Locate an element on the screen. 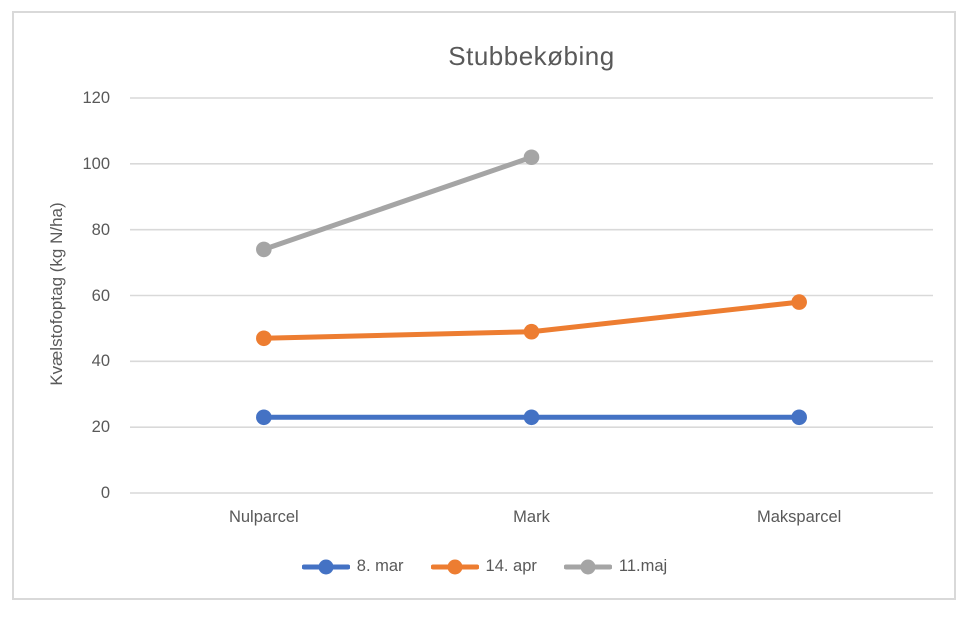 The image size is (969, 618). y-tick-label: 0 is located at coordinates (105, 493).